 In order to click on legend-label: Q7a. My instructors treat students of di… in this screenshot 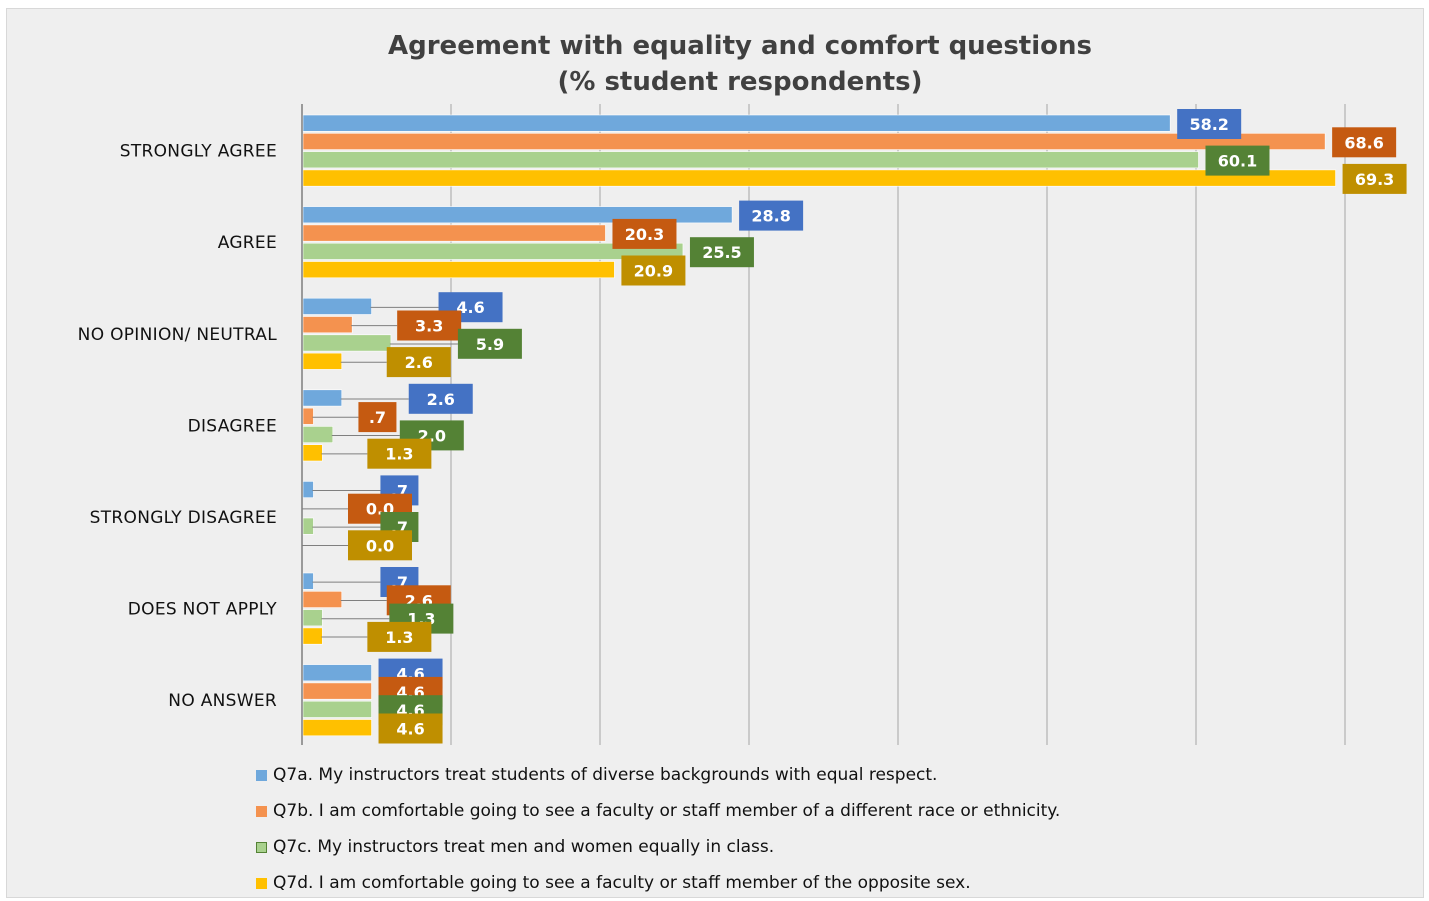, I will do `click(605, 775)`.